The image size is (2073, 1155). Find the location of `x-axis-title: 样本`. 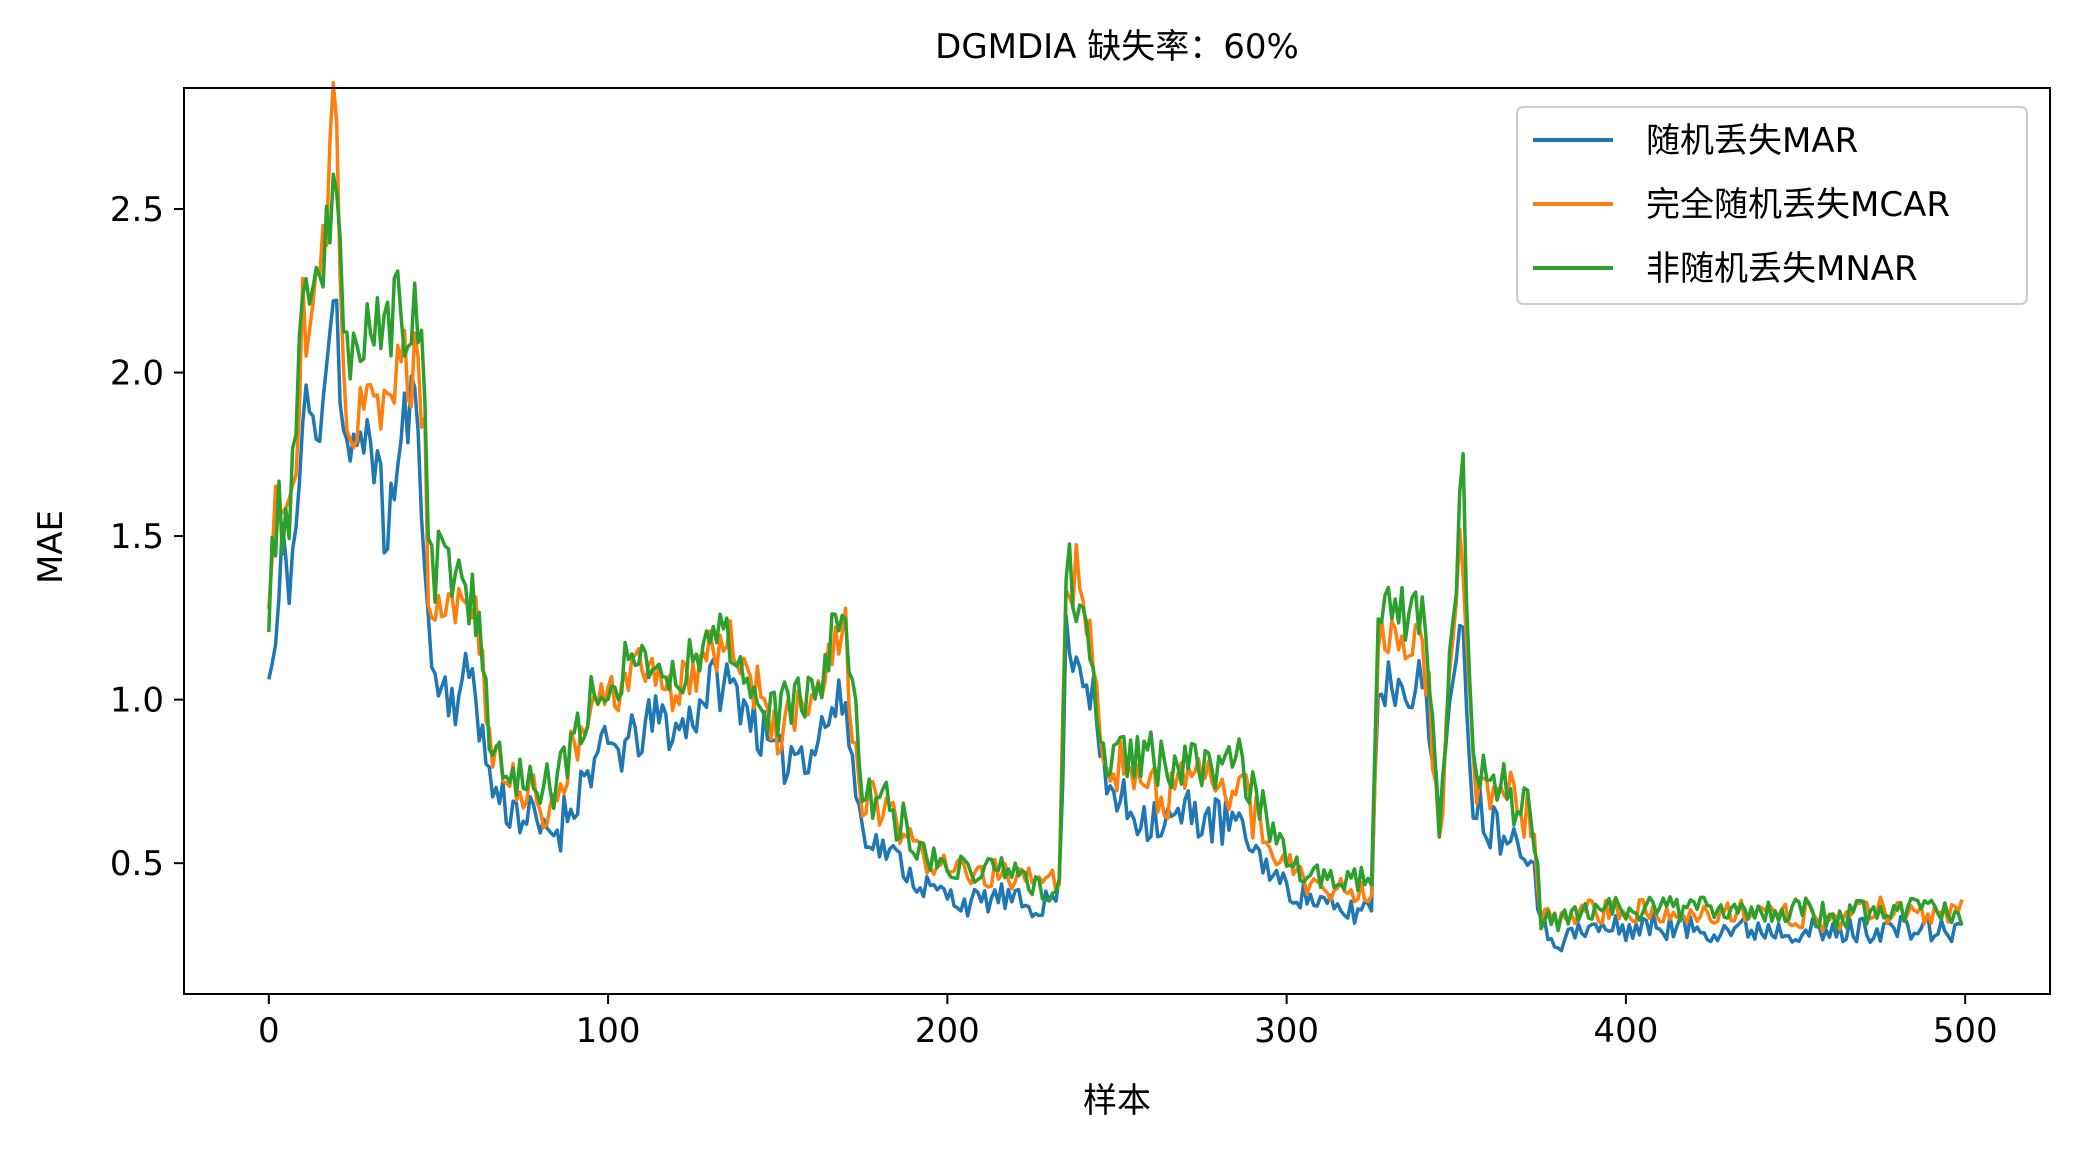

x-axis-title: 样本 is located at coordinates (1117, 1101).